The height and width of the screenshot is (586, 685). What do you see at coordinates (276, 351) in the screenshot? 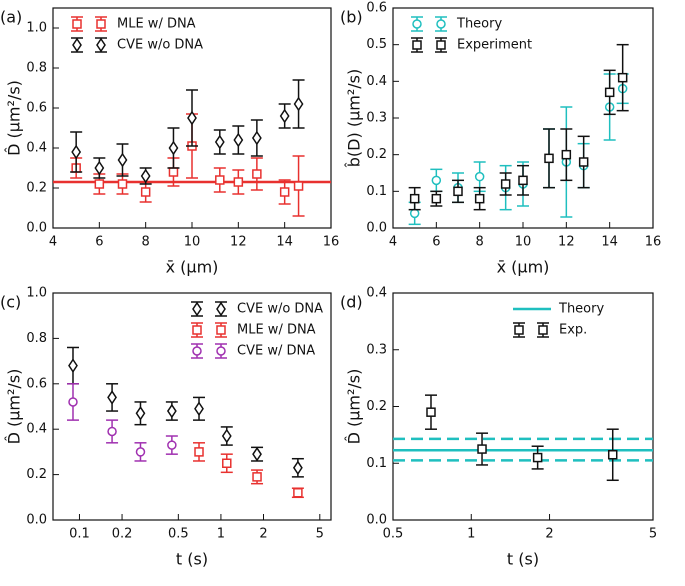
I see `legend-label: CVE w/ DNA` at bounding box center [276, 351].